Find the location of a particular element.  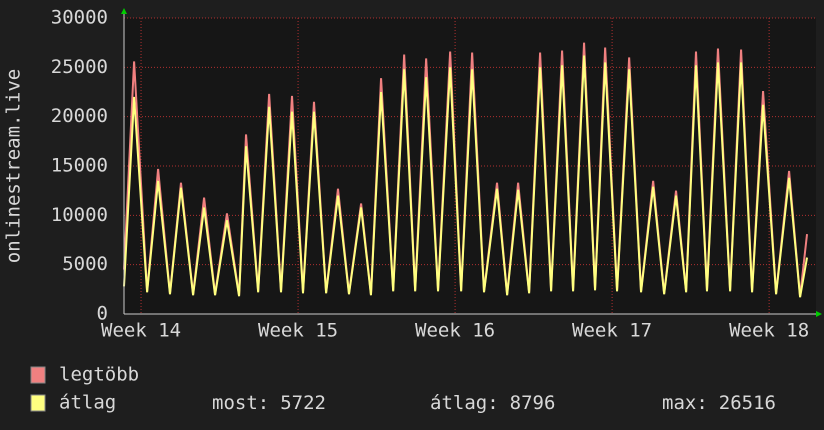

legend-label: átlag is located at coordinates (87, 403).